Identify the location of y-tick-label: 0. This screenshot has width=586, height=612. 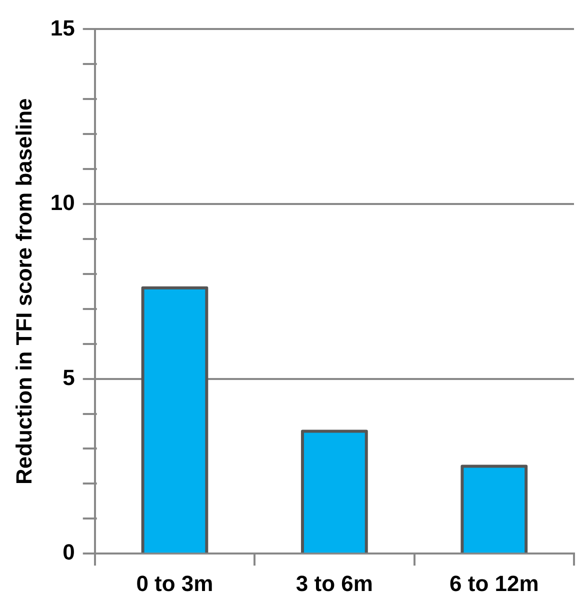
(68, 552).